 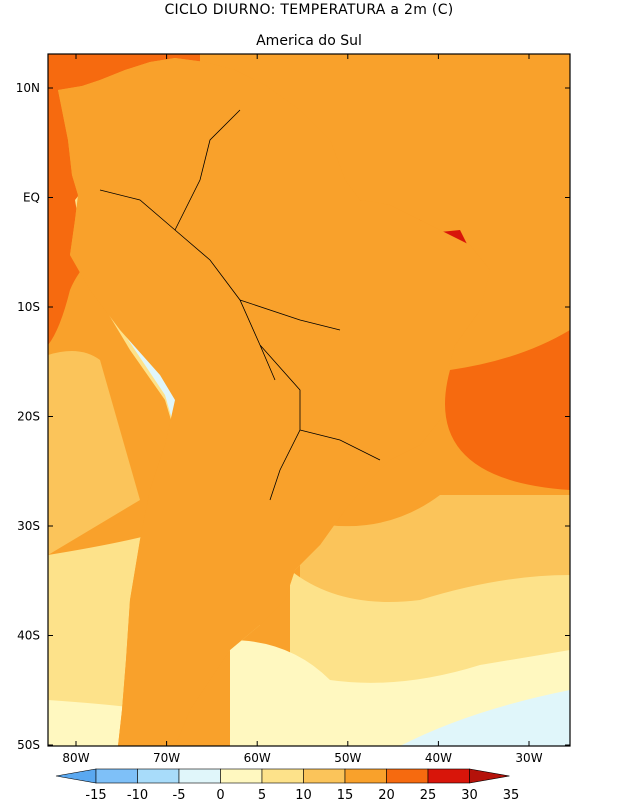 I want to click on colorbar-label: 25, so click(x=428, y=794).